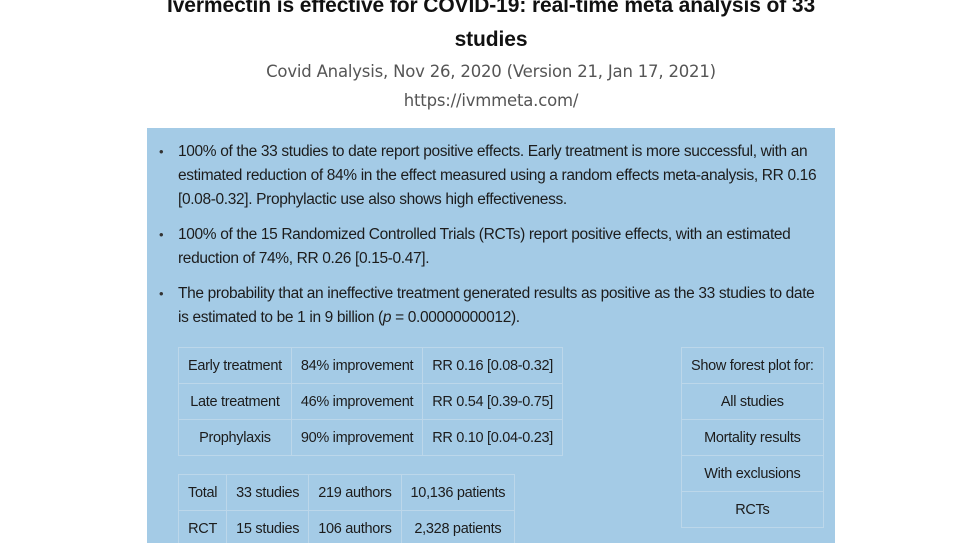  I want to click on table-row: Mortality results, so click(752, 437).